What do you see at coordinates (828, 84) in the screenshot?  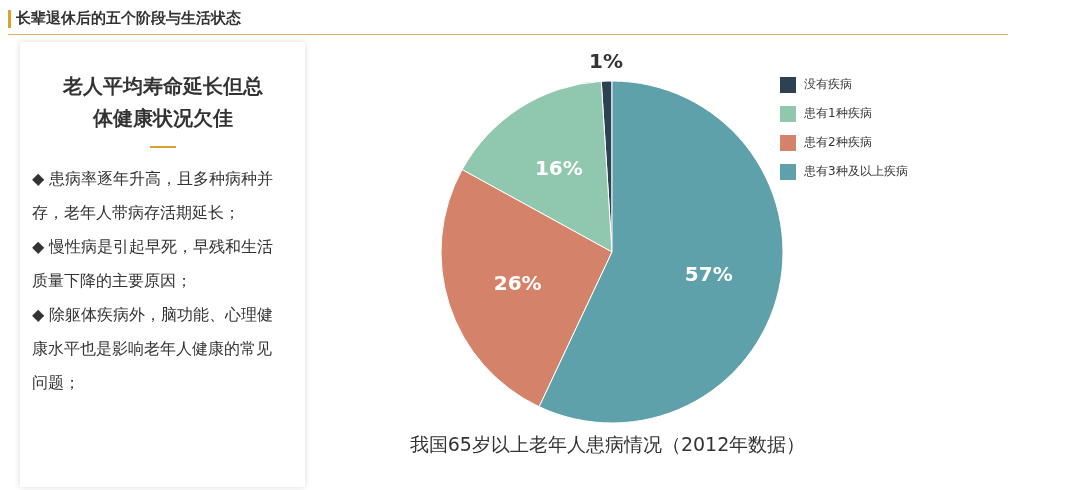 I see `legend-label: 没有疾病` at bounding box center [828, 84].